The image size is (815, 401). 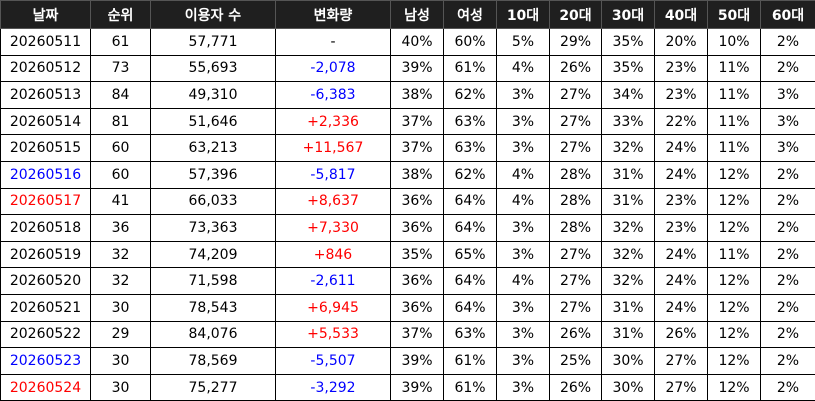 I want to click on table-cell: 60%, so click(x=470, y=42).